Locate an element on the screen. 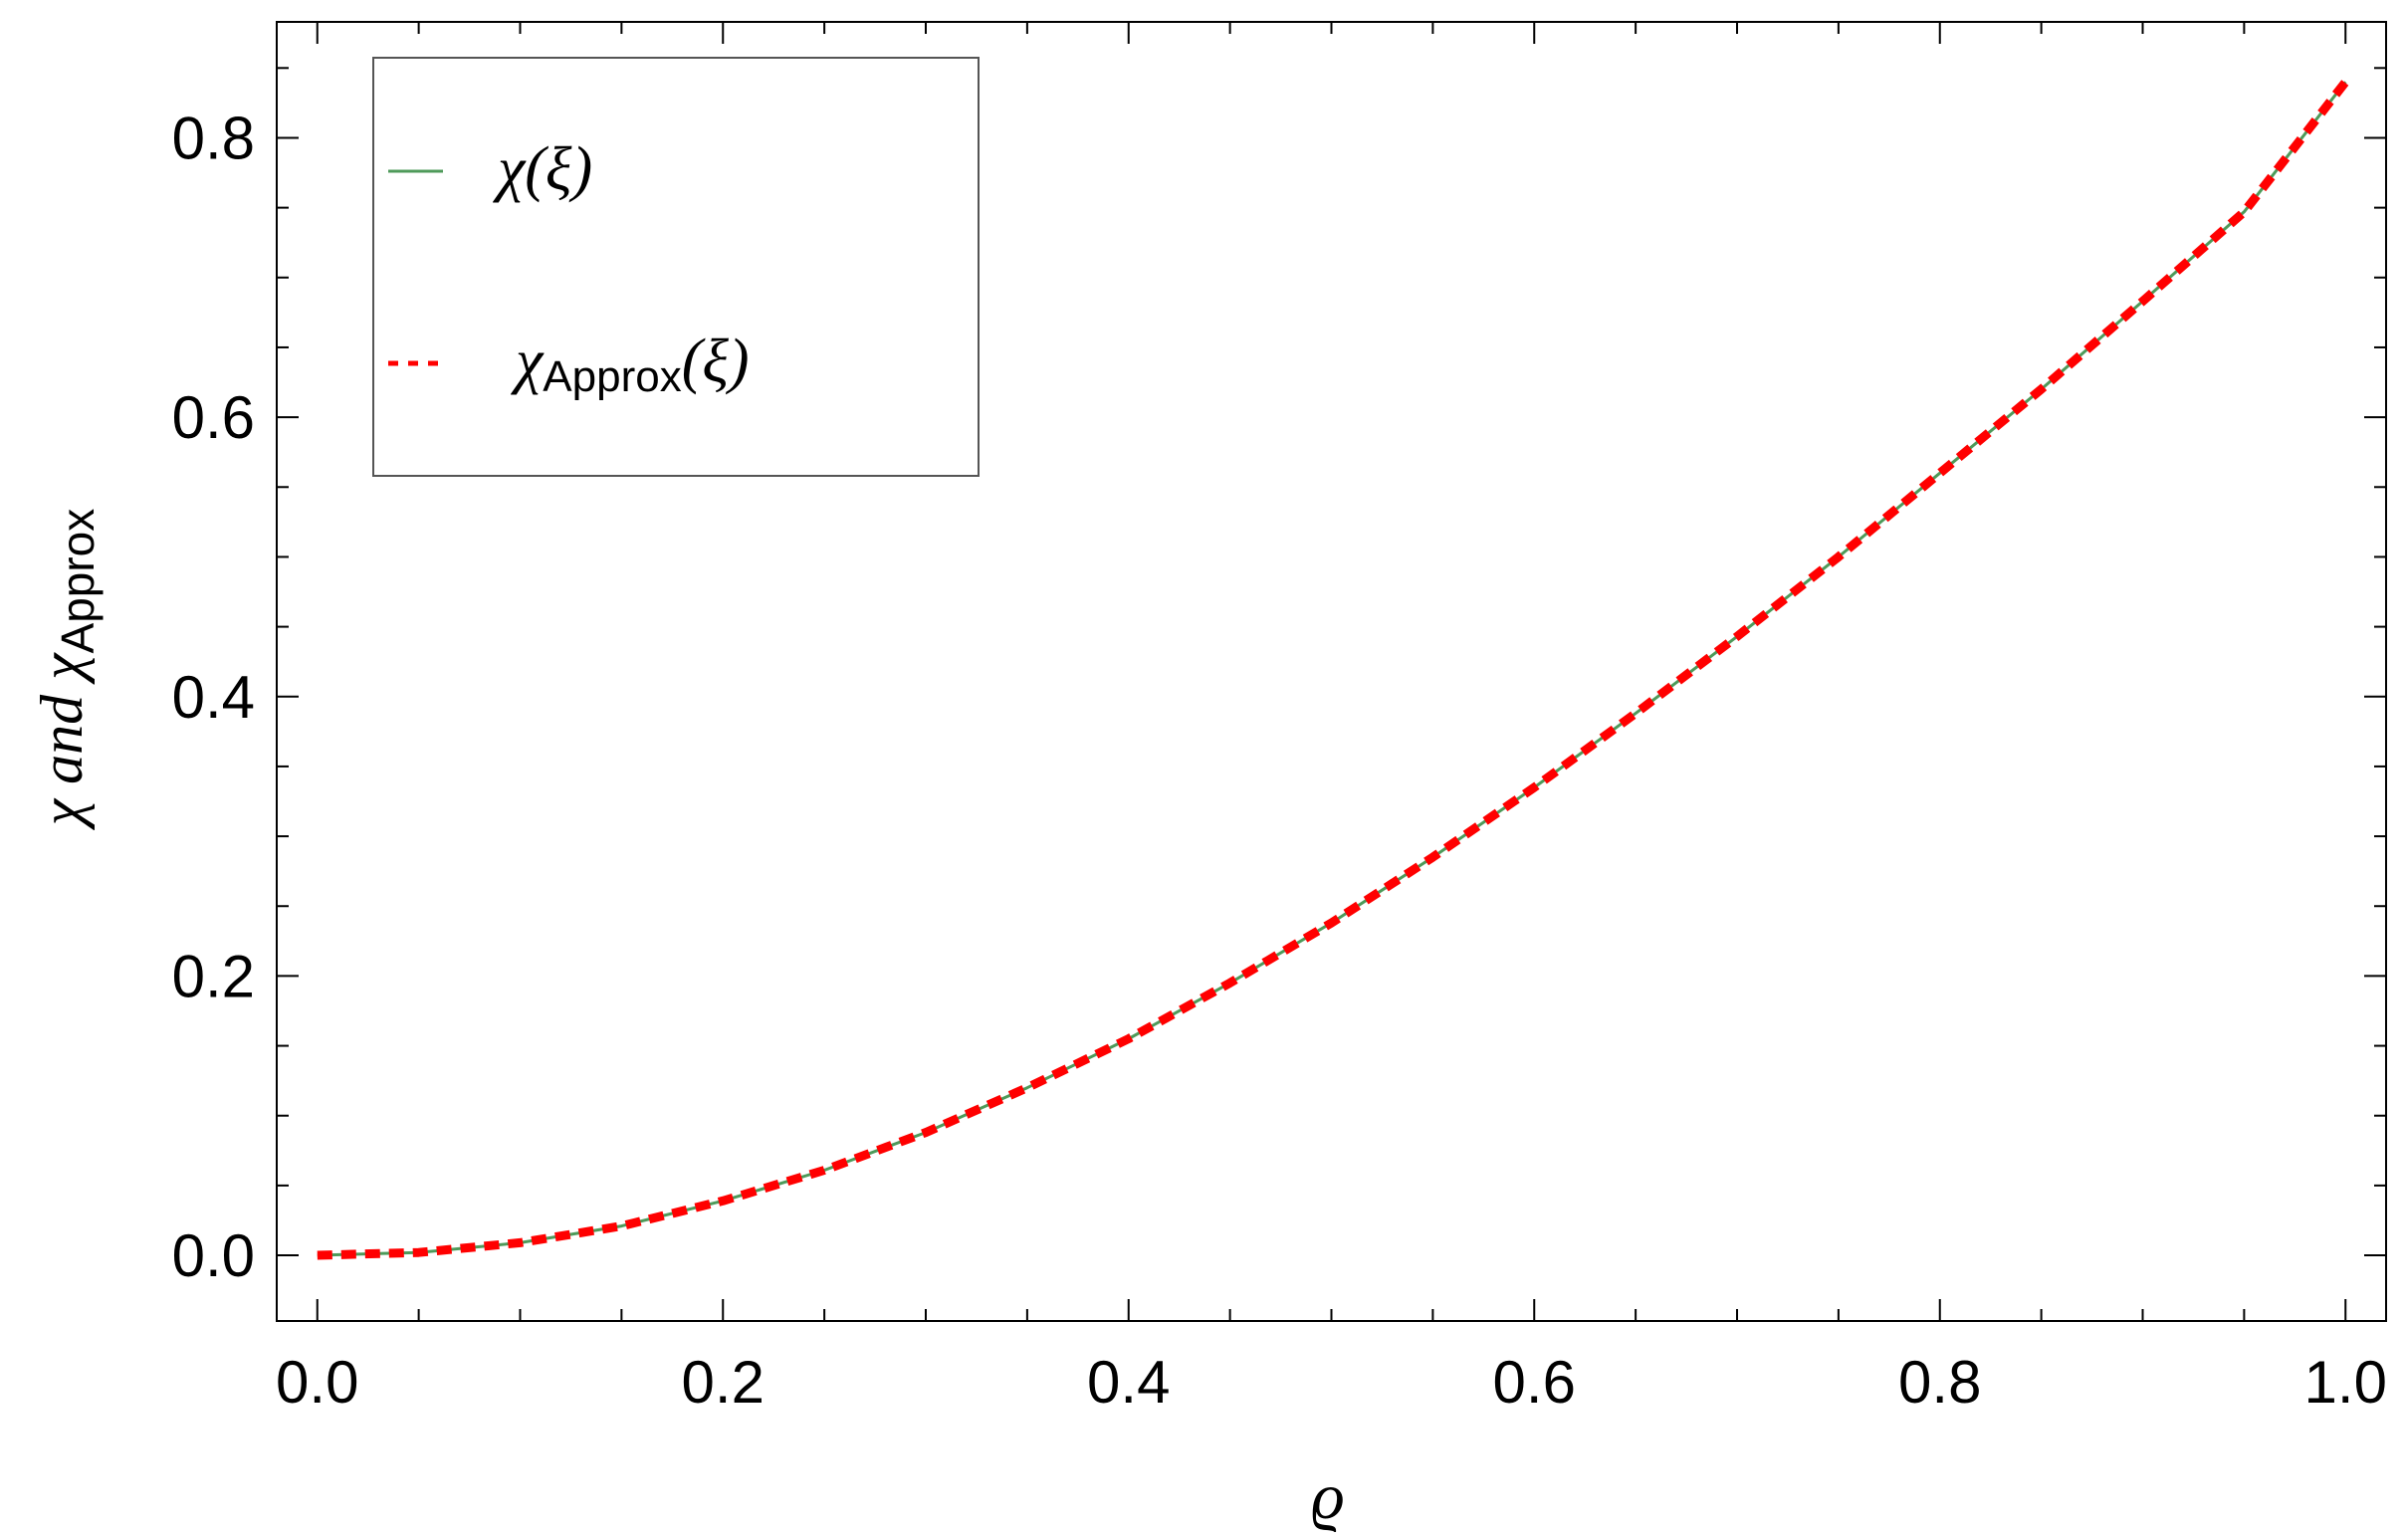 The height and width of the screenshot is (1540, 2404). legend-label-exact: χ(ξ) is located at coordinates (543, 169).